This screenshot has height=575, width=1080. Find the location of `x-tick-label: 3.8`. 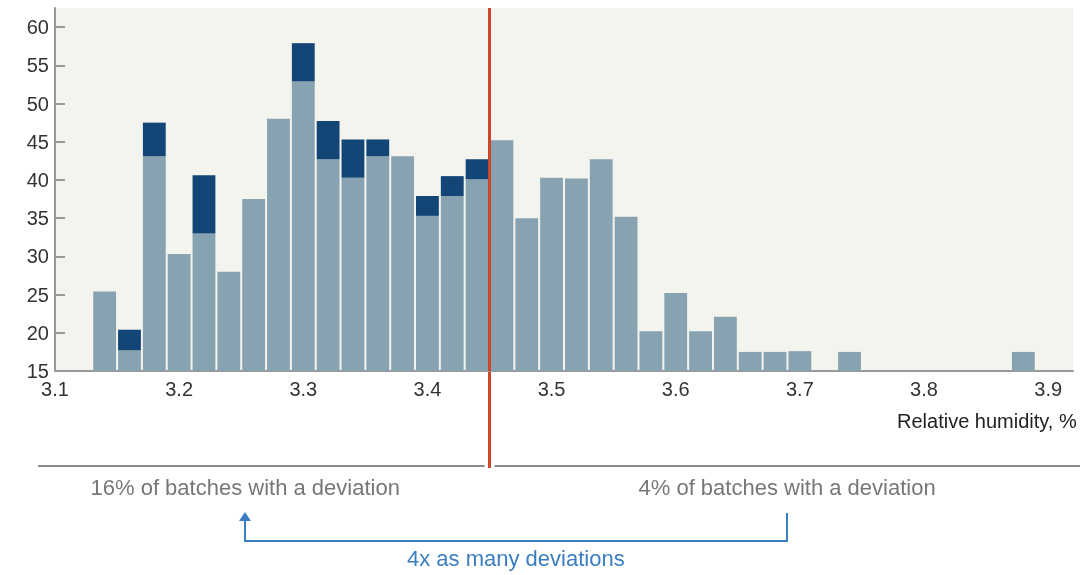

x-tick-label: 3.8 is located at coordinates (924, 389).